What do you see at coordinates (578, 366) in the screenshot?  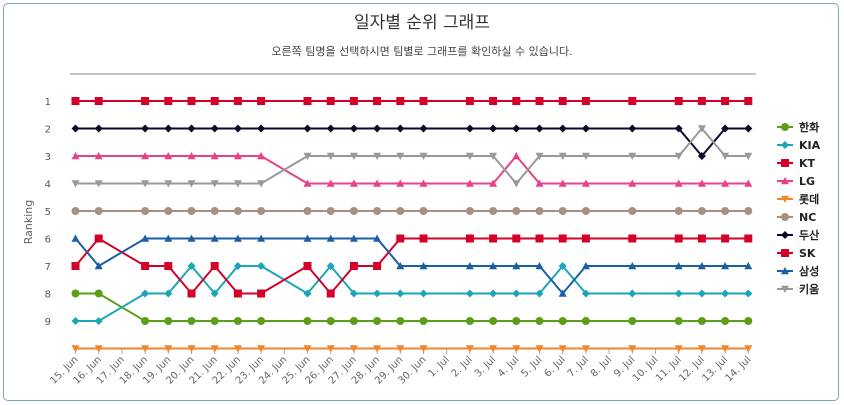 I see `x-tick-label: 7. Jul` at bounding box center [578, 366].